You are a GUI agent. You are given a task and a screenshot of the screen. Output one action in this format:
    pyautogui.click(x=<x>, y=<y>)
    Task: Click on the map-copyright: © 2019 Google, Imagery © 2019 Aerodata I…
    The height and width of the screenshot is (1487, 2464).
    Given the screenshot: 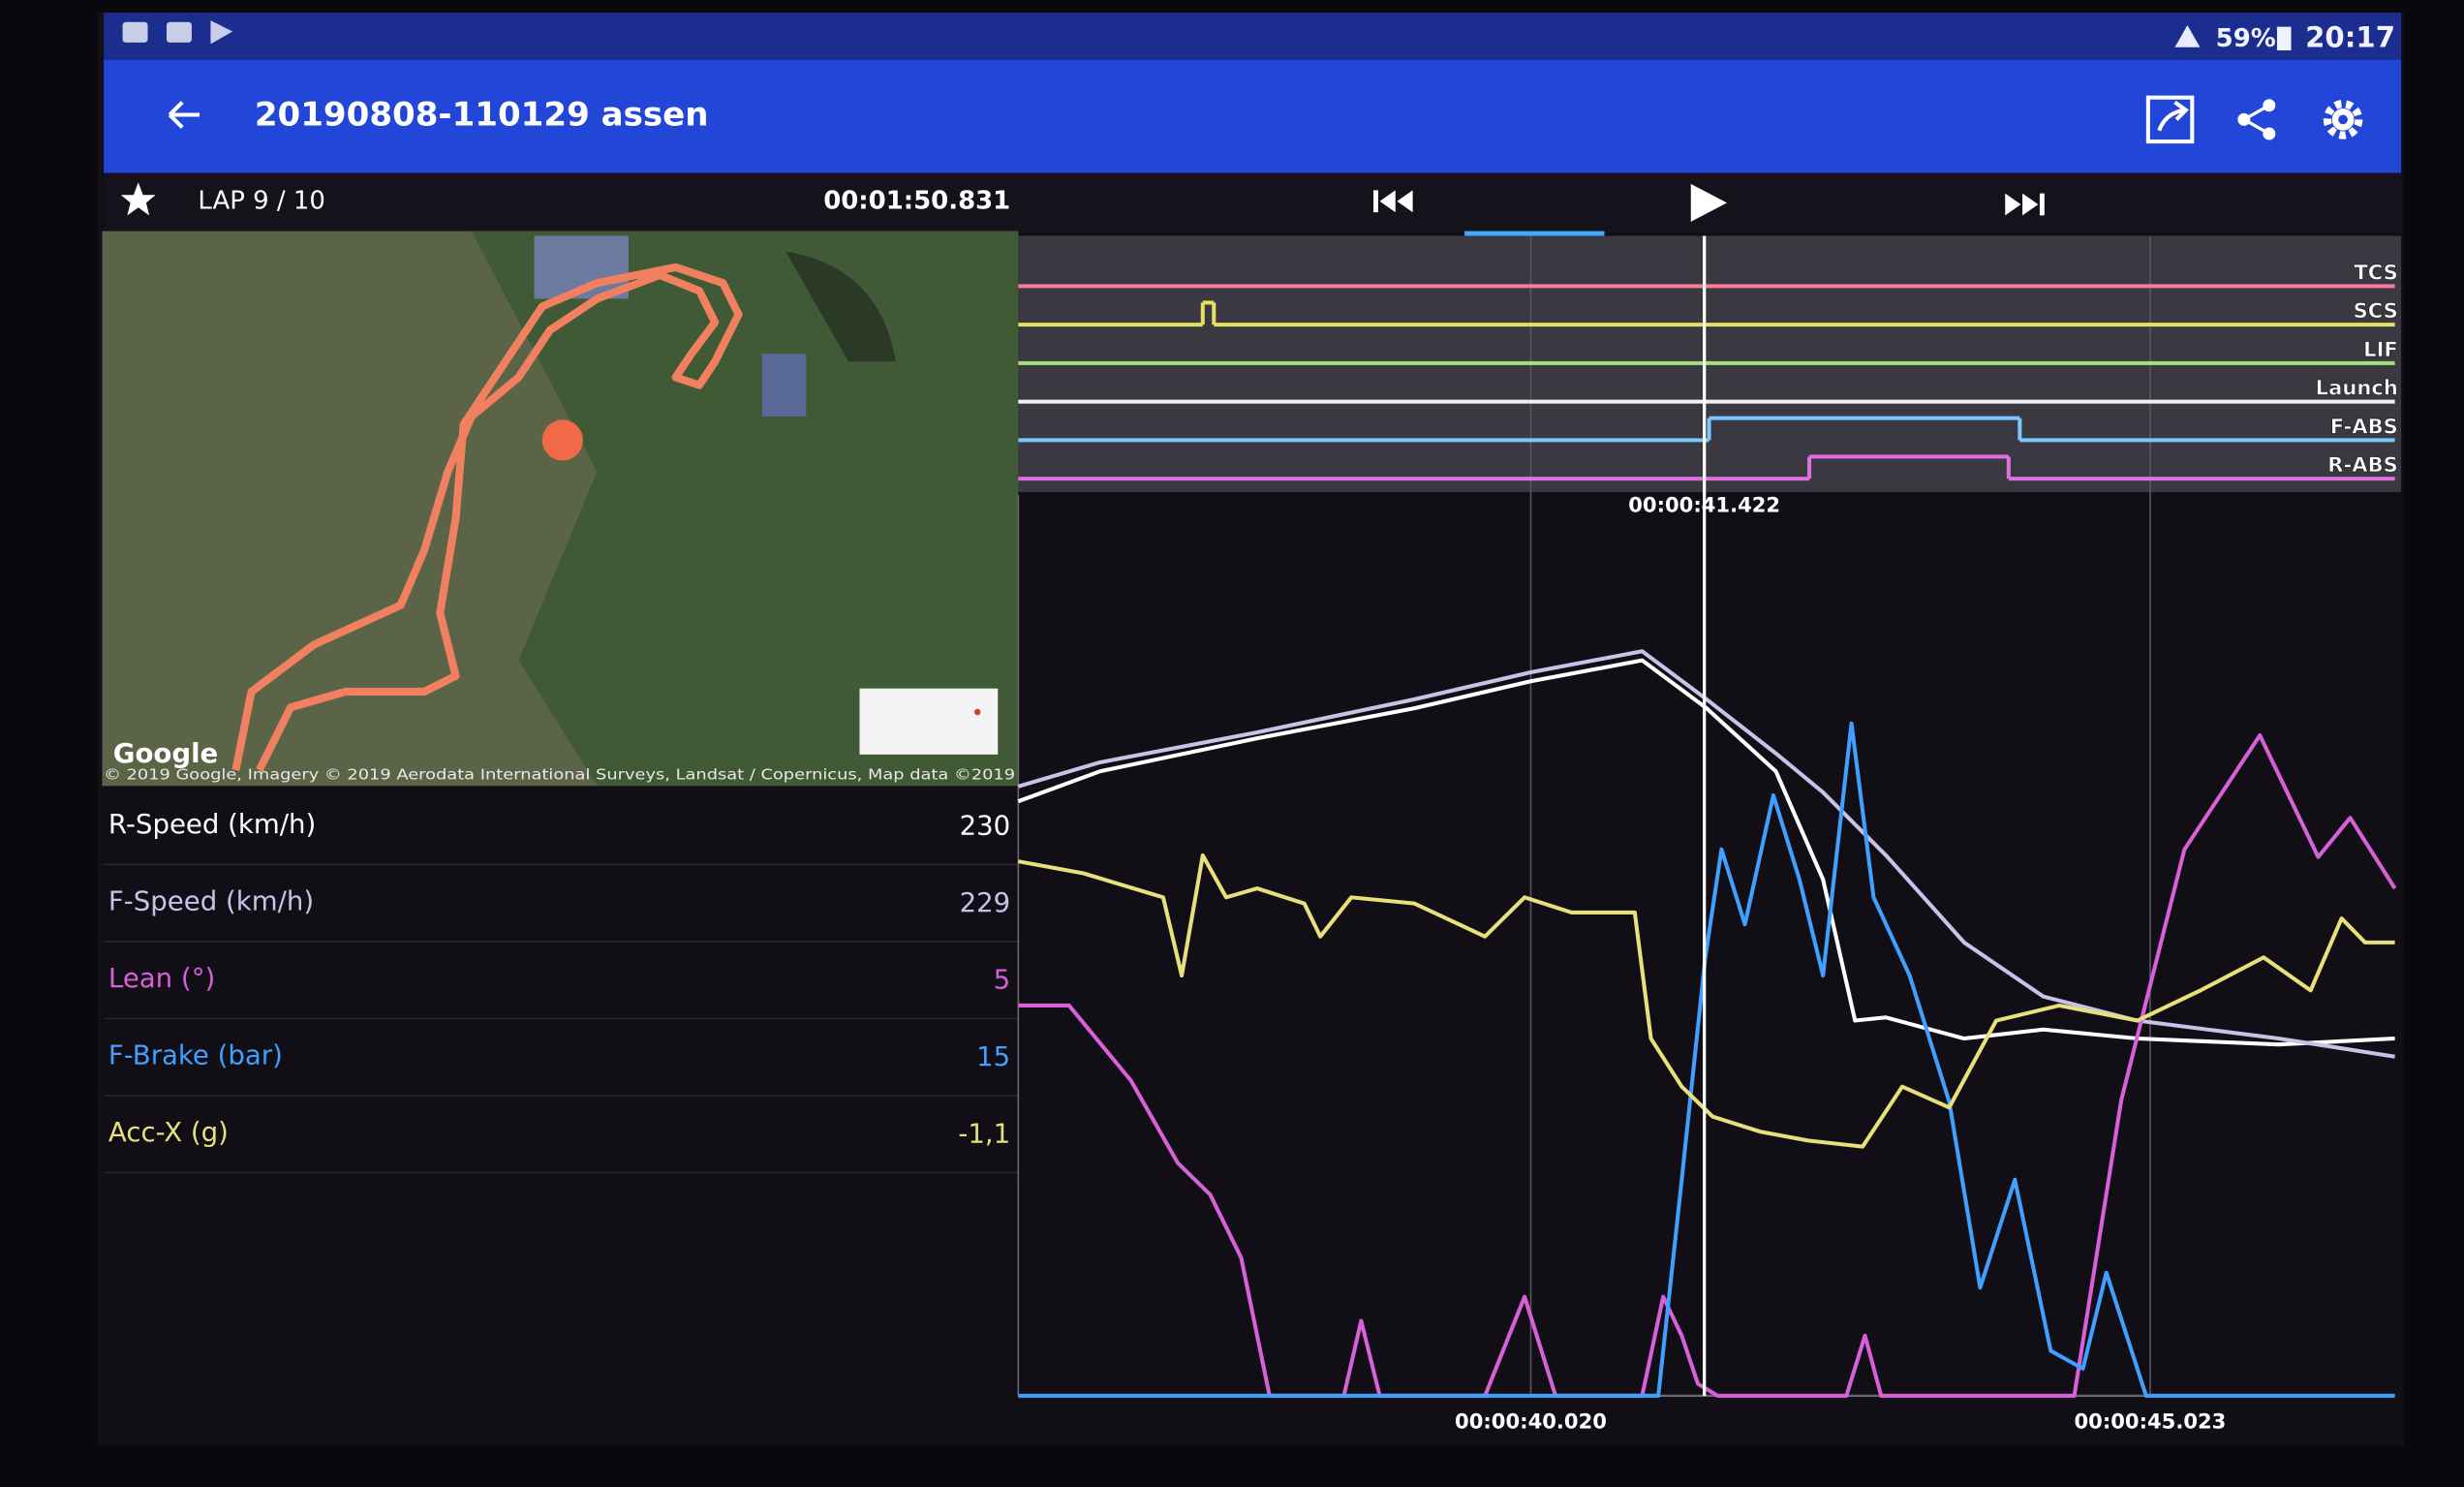 What is the action you would take?
    pyautogui.click(x=560, y=774)
    